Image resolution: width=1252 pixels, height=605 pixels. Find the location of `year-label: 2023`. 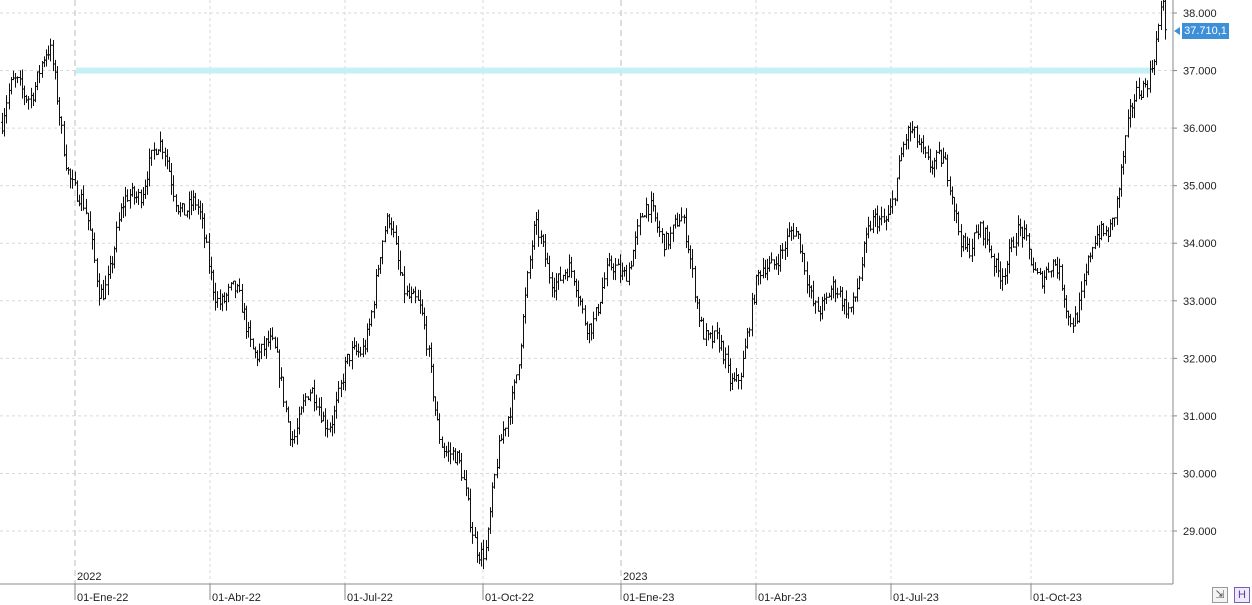

year-label: 2023 is located at coordinates (635, 577).